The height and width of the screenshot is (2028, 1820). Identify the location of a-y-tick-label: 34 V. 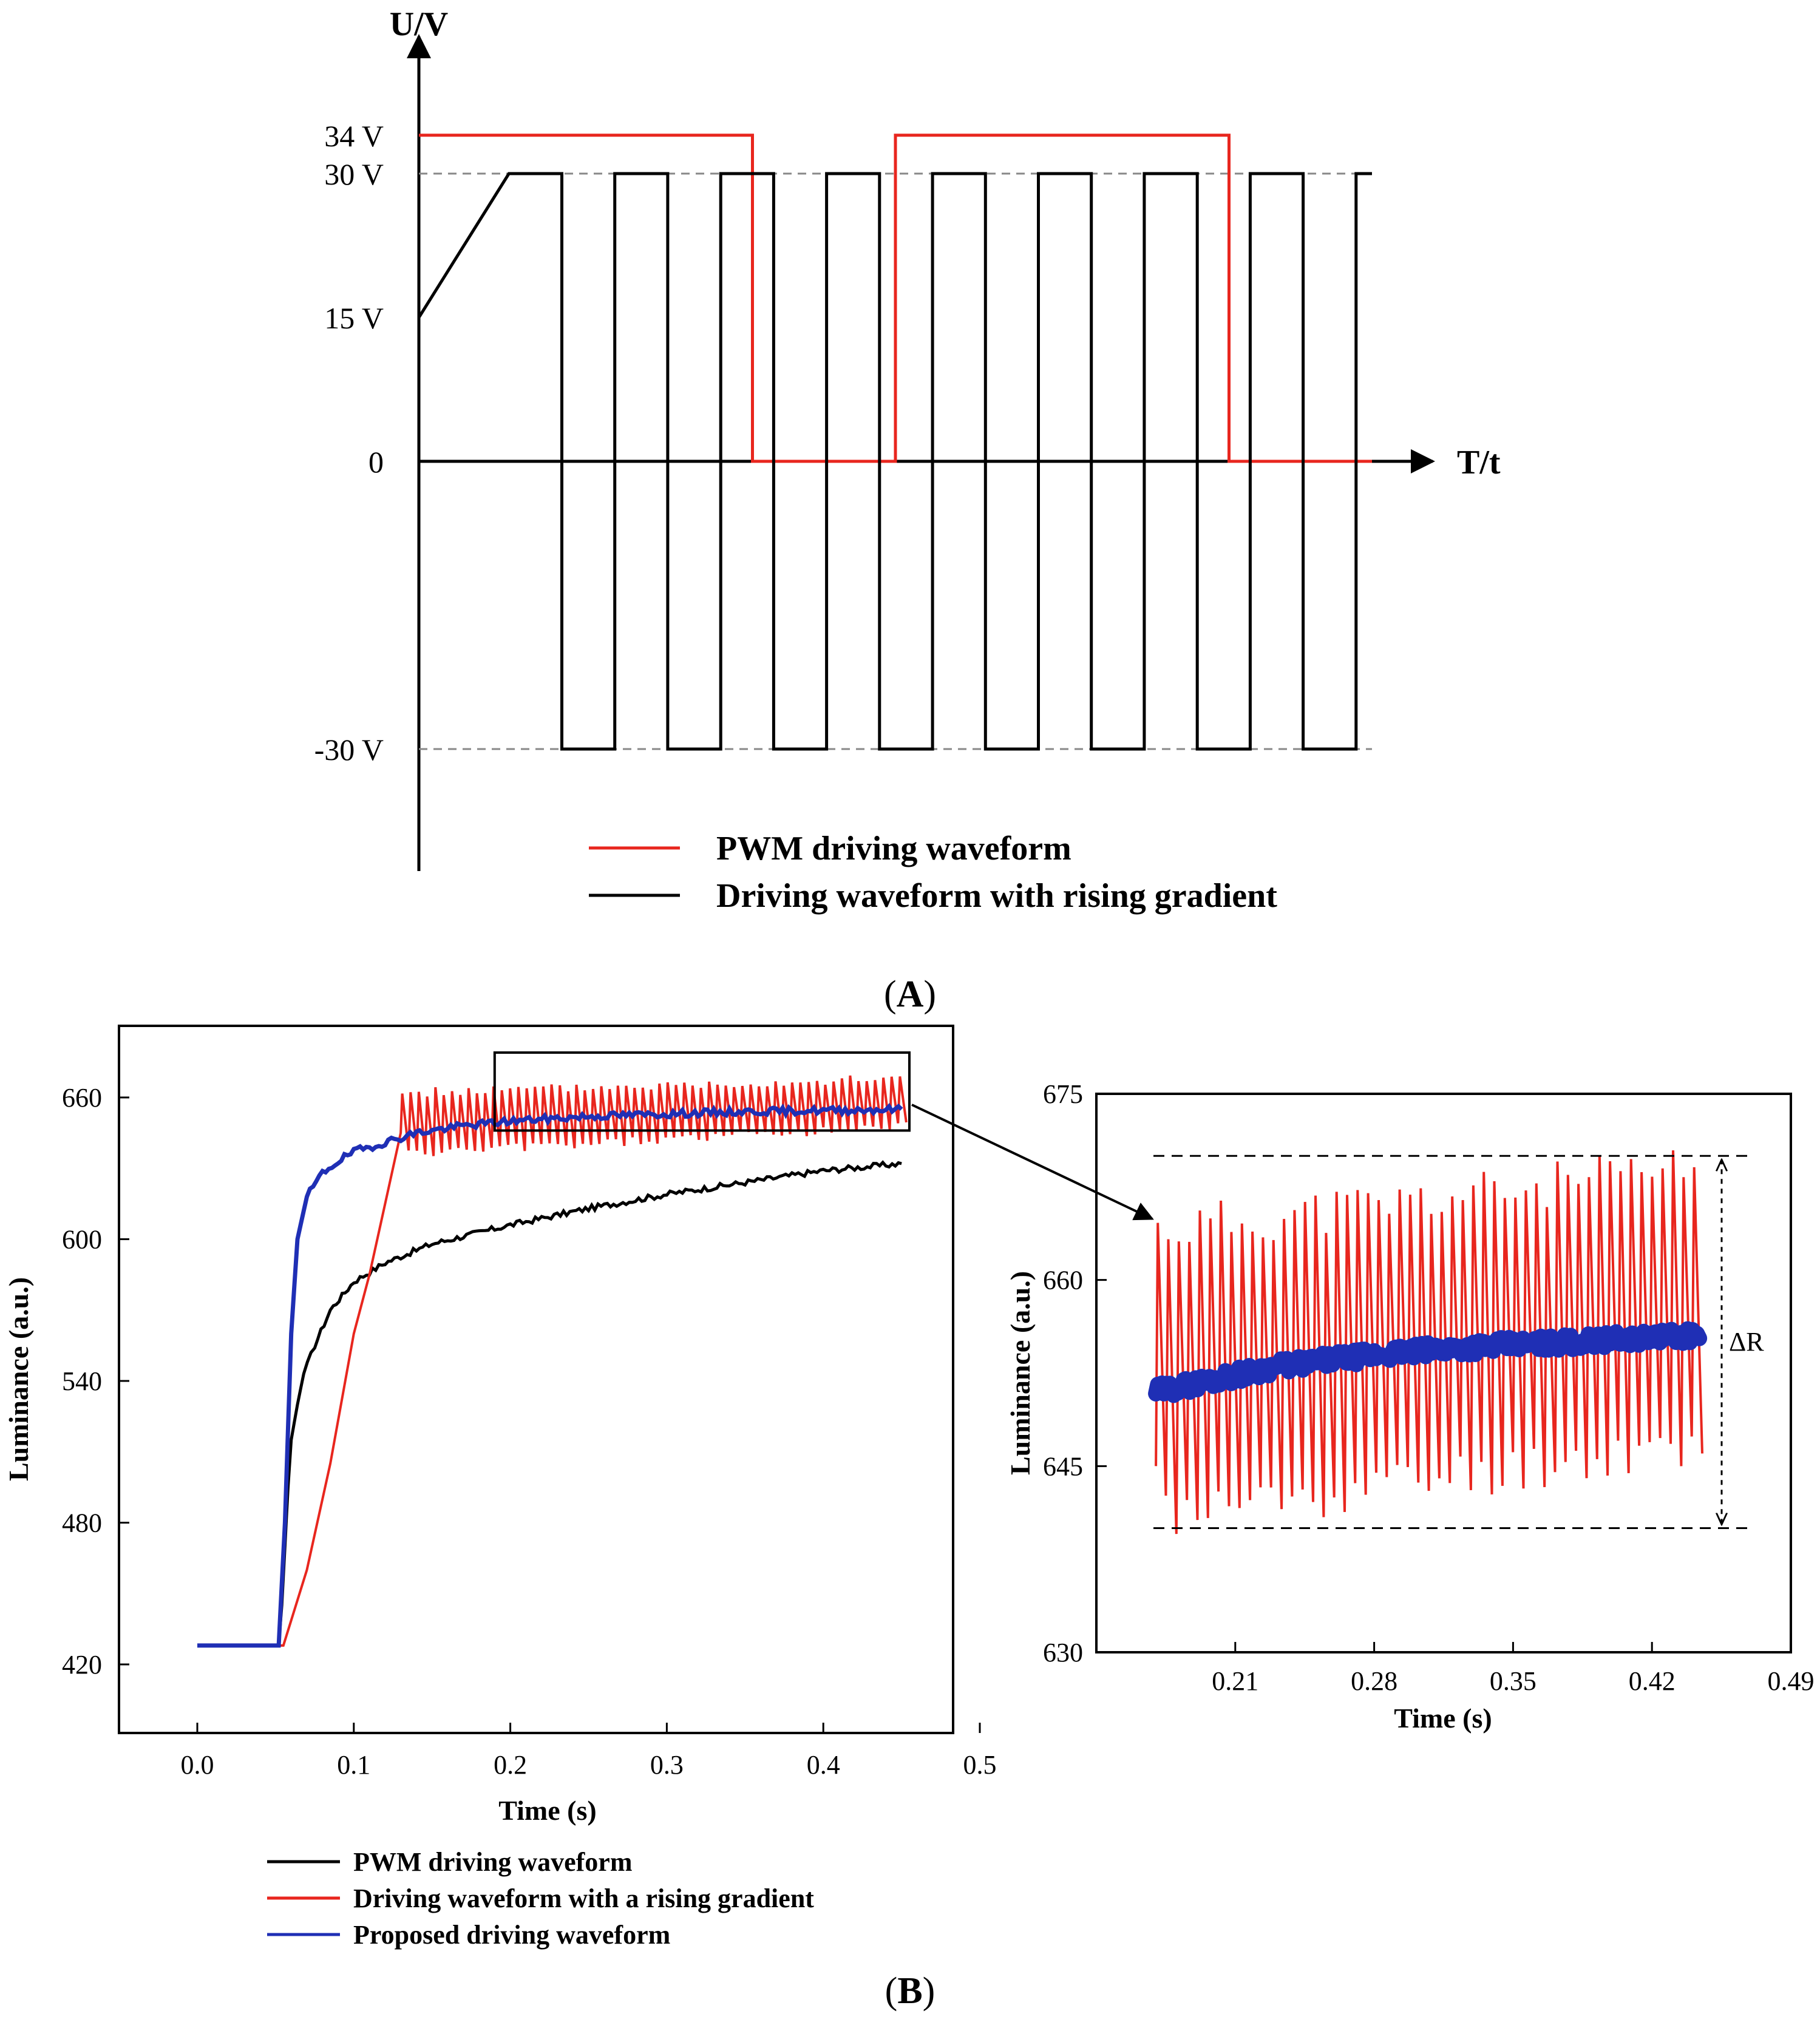
(354, 136).